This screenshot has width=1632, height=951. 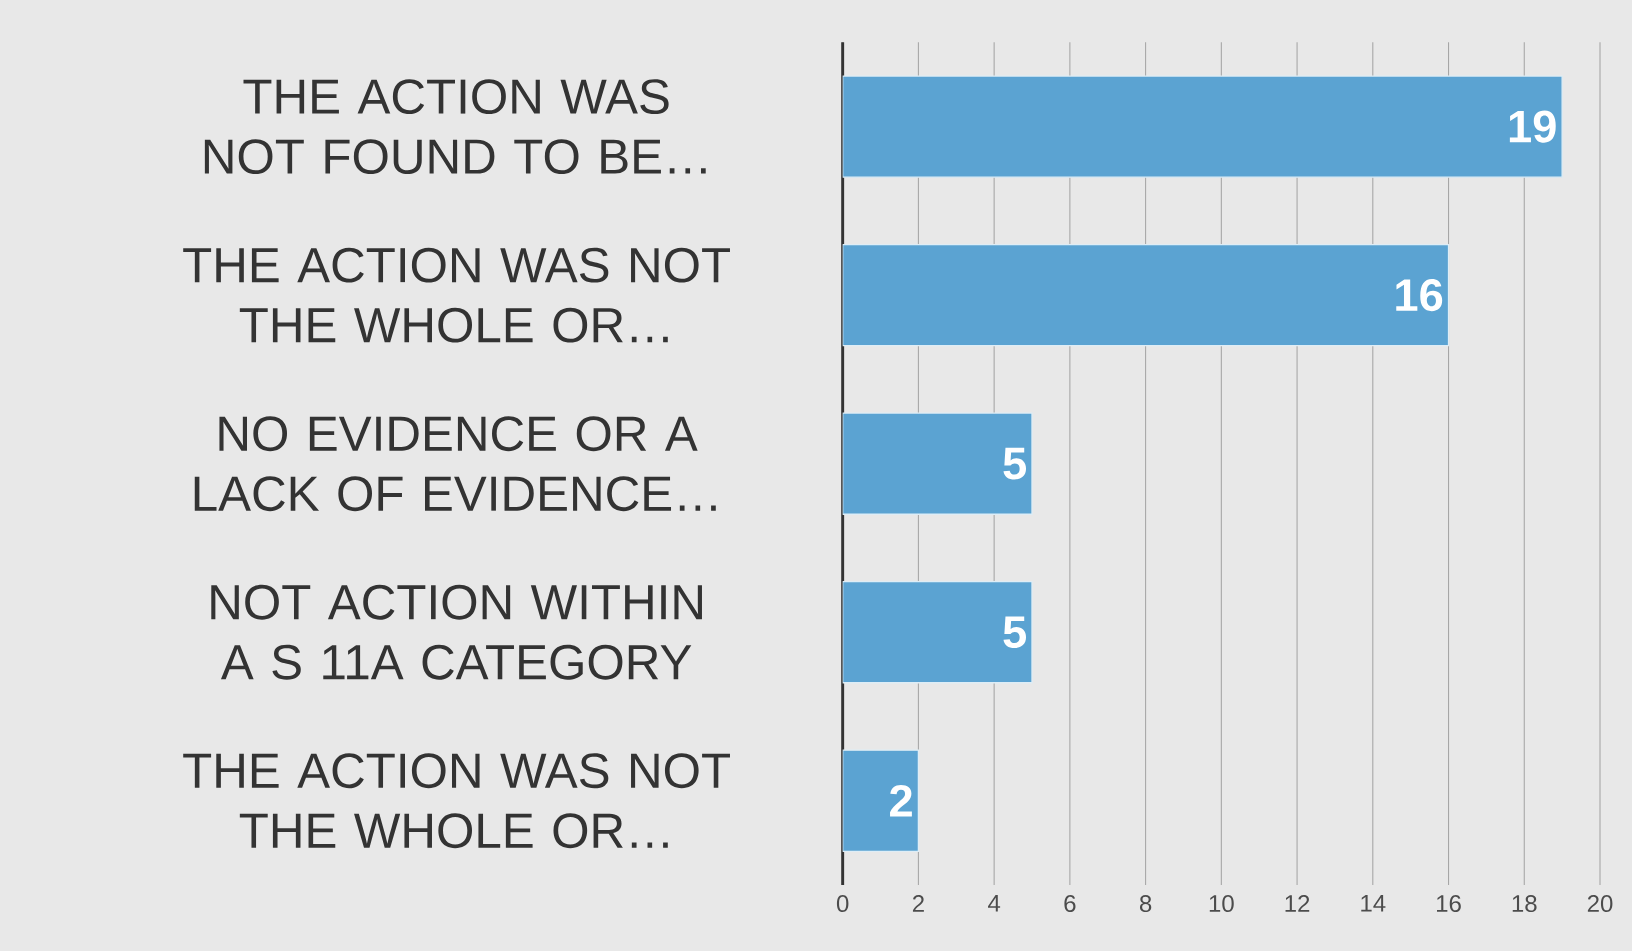 What do you see at coordinates (1449, 904) in the screenshot?
I see `x-tick-label: 16` at bounding box center [1449, 904].